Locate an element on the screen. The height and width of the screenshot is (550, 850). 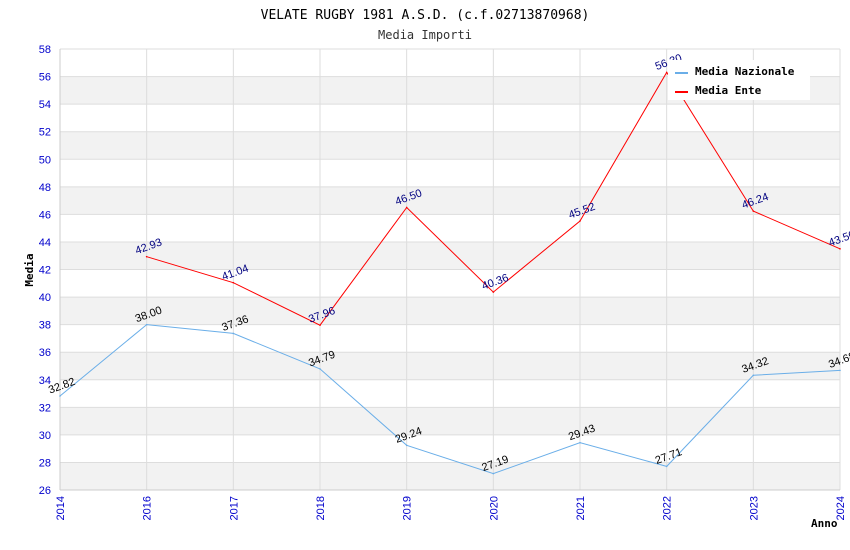
x-tick-label: 2024 is located at coordinates (841, 508).